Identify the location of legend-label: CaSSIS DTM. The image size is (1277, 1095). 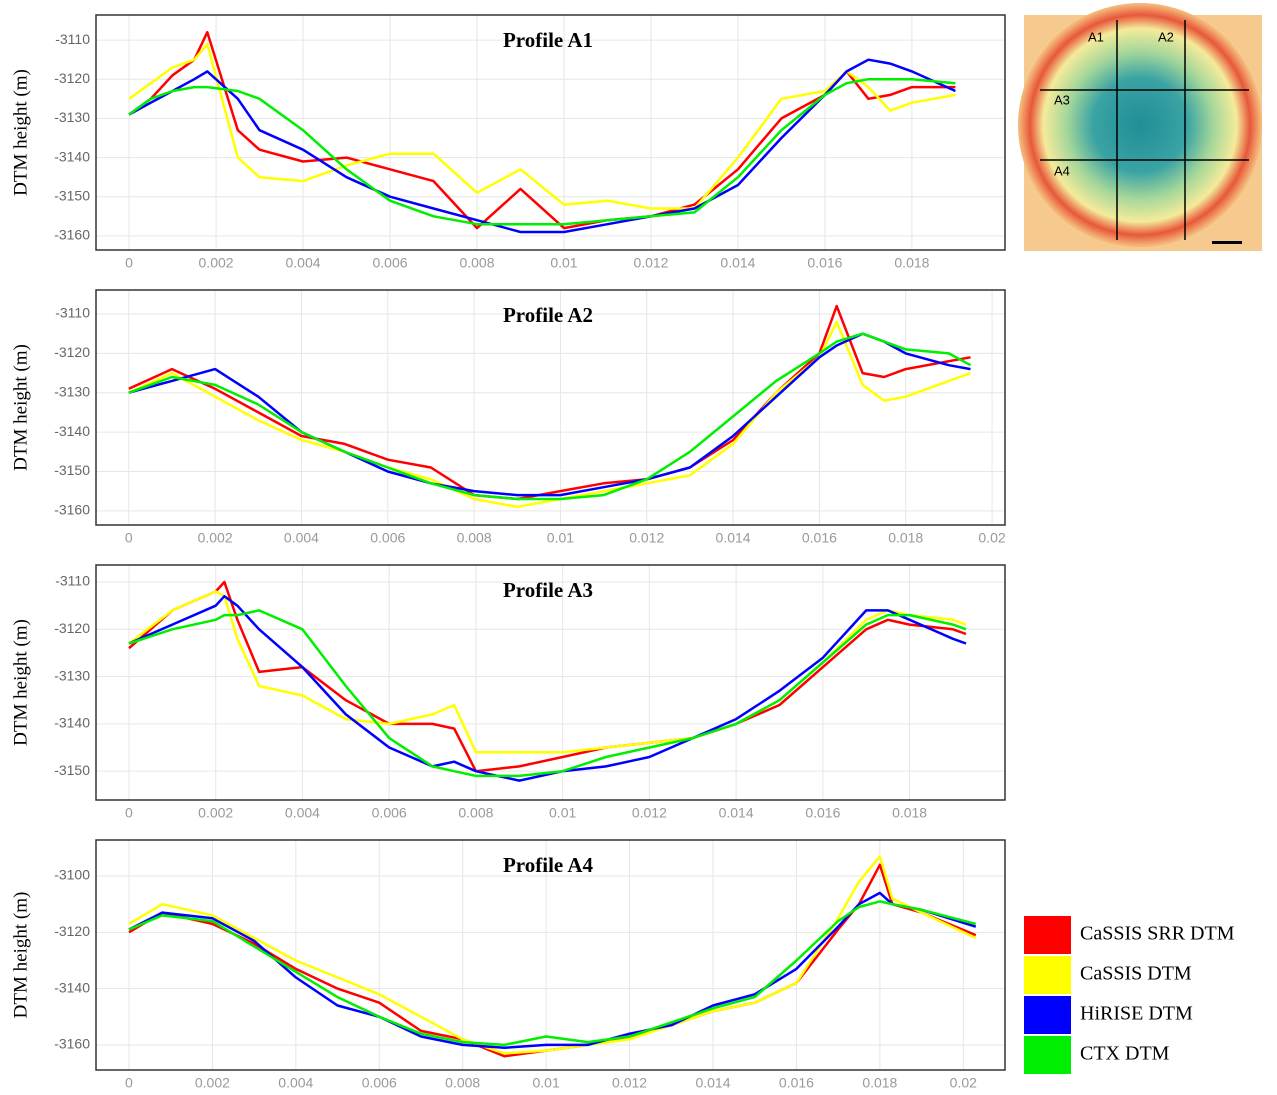
(1136, 974).